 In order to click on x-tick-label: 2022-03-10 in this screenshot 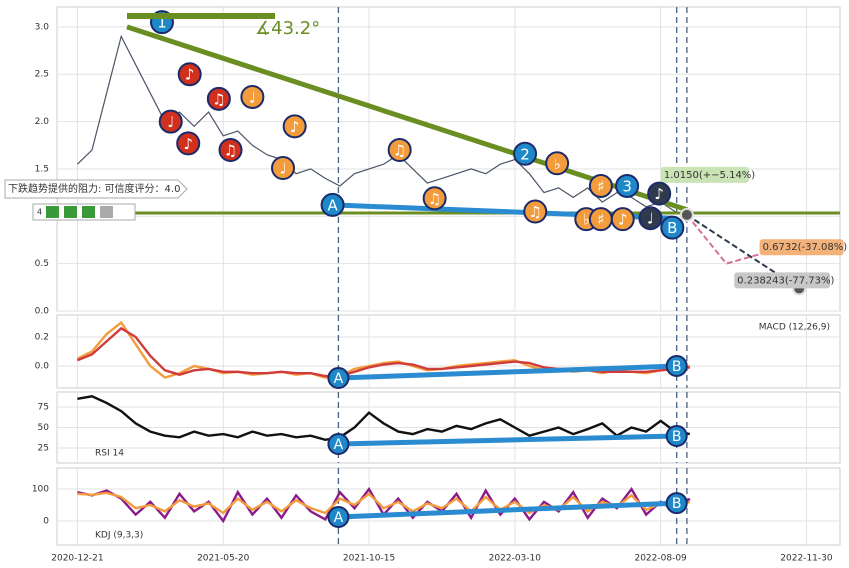, I will do `click(515, 559)`.